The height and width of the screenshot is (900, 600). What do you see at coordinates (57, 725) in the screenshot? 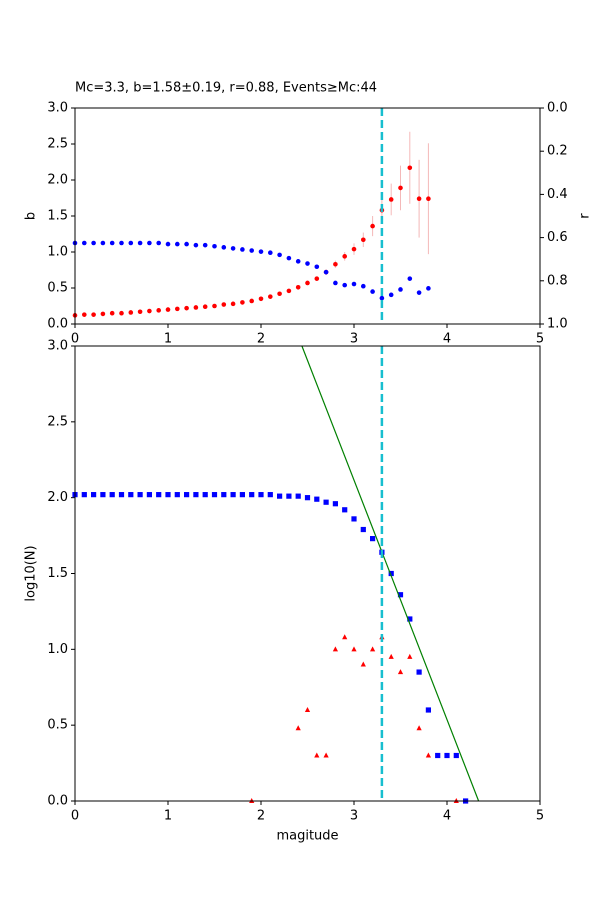
I see `y-tick-label: 0.5` at bounding box center [57, 725].